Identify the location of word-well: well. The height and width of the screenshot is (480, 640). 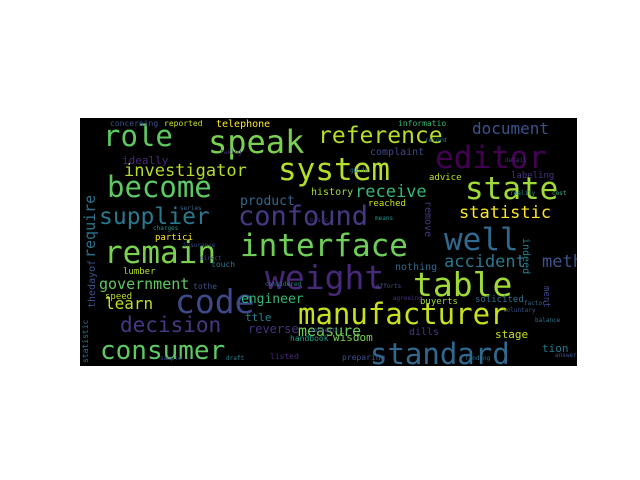
(481, 240).